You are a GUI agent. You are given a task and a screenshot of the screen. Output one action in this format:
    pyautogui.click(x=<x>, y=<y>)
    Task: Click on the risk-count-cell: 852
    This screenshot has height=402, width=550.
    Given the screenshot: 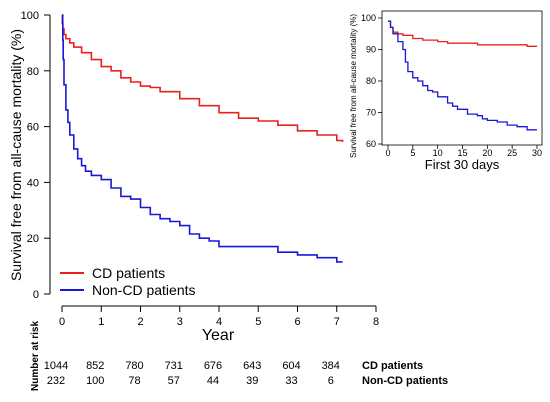 What is the action you would take?
    pyautogui.click(x=95, y=366)
    